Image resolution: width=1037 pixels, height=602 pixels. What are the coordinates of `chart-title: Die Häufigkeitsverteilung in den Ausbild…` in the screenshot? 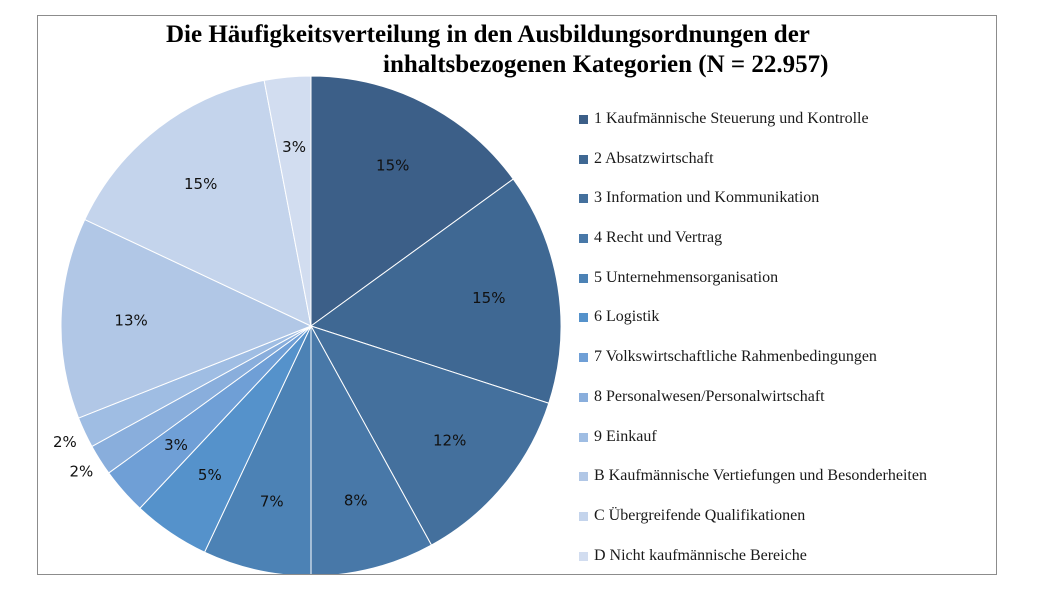 It's located at (478, 50).